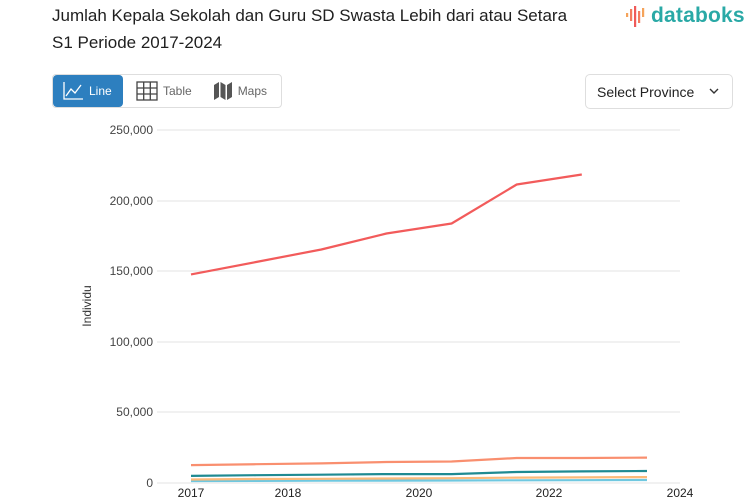  Describe the element at coordinates (100, 91) in the screenshot. I see `tab-line-label: Line` at that location.